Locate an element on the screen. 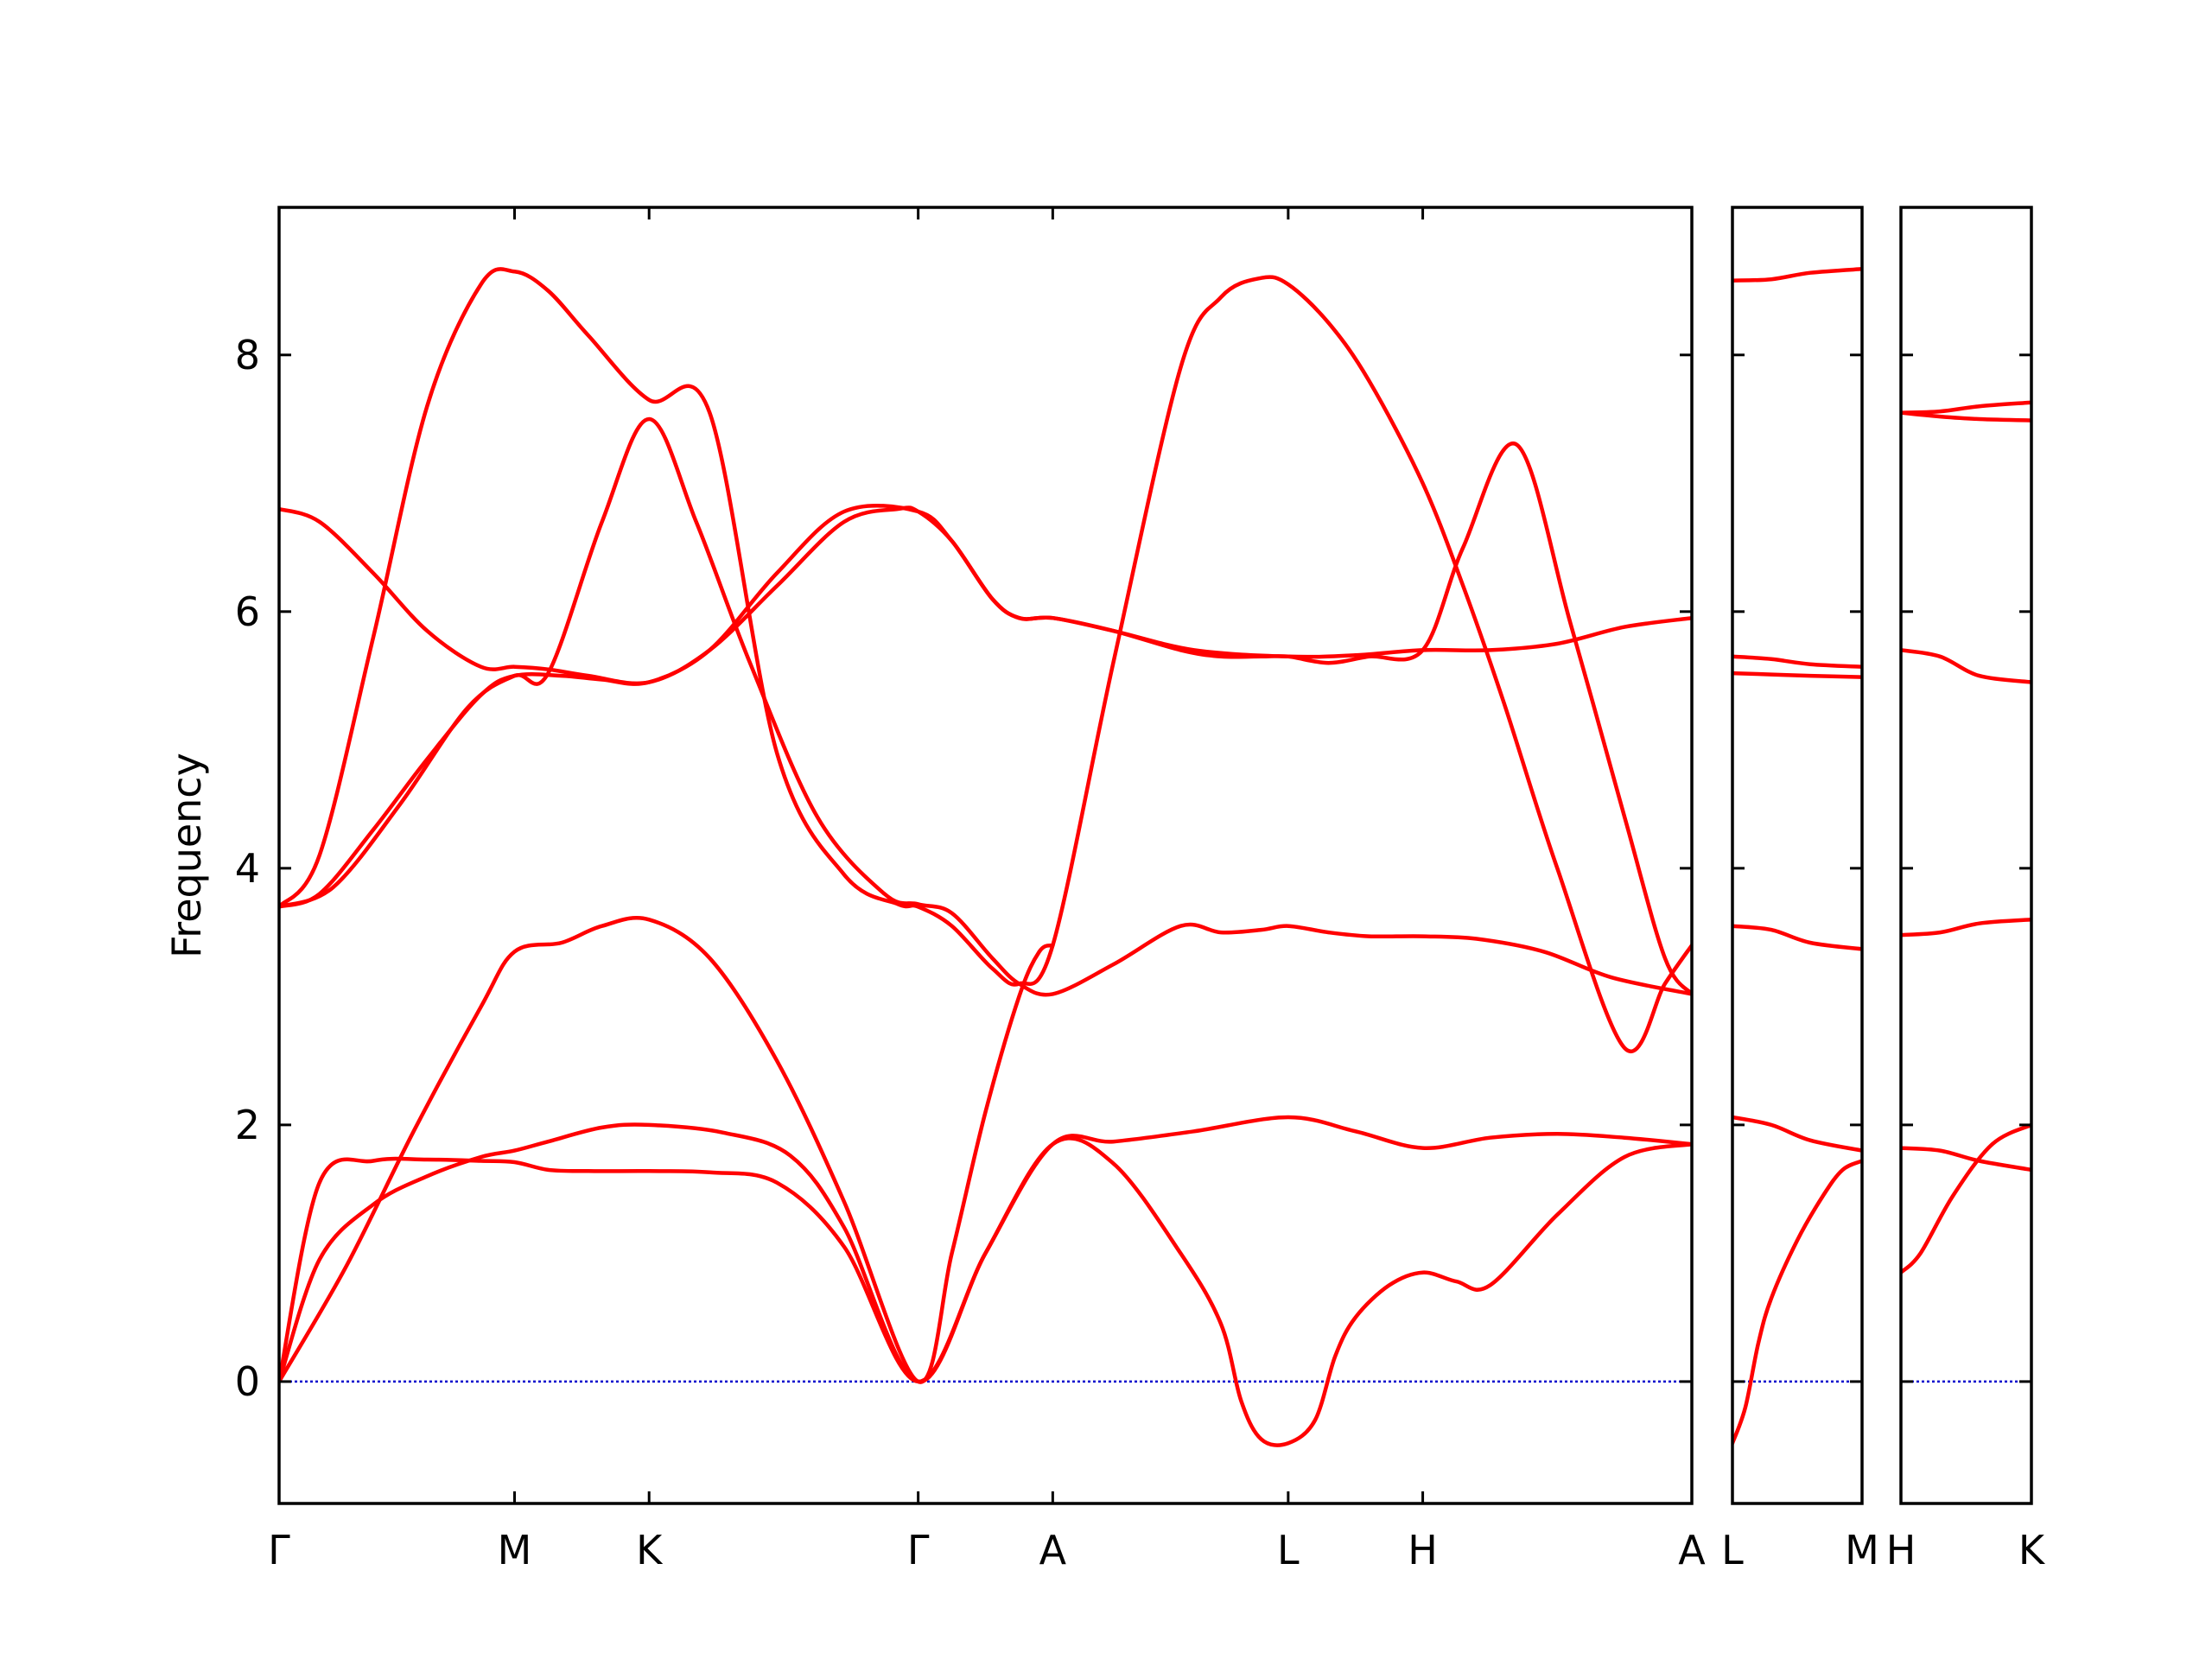  y-tick-label: 8 is located at coordinates (247, 355).